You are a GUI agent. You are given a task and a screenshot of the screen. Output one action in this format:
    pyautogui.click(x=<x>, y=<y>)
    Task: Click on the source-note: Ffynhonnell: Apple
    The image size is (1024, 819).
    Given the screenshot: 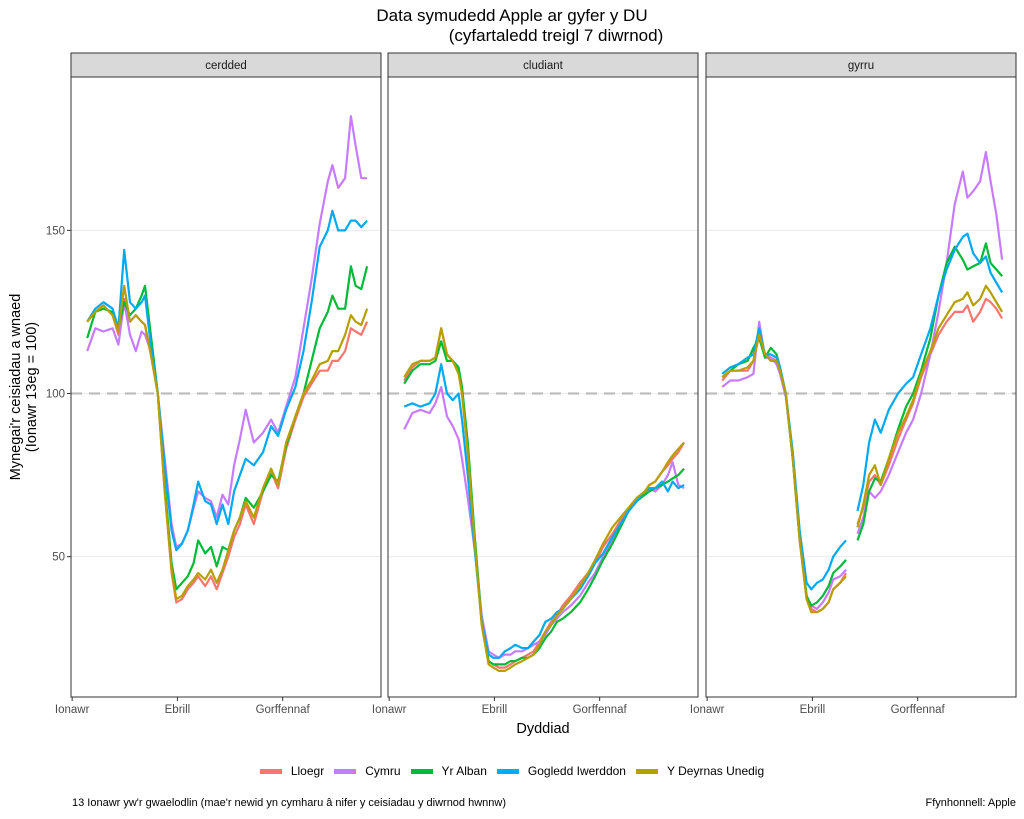 What is the action you would take?
    pyautogui.click(x=970, y=803)
    